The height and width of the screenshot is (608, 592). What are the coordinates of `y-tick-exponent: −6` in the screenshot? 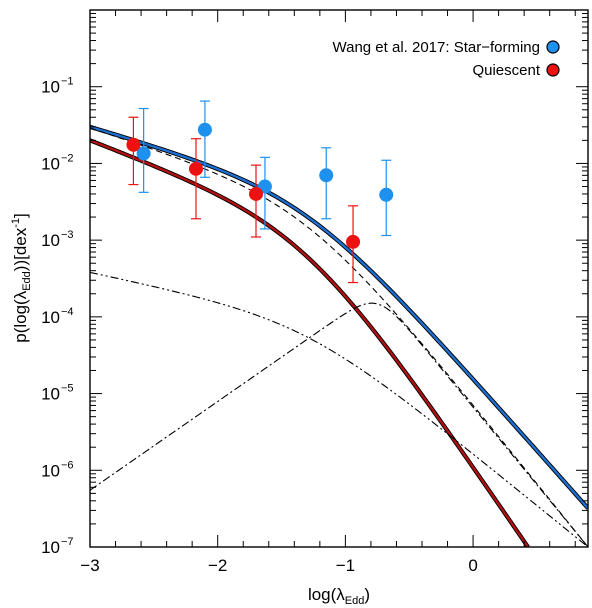 It's located at (67, 465).